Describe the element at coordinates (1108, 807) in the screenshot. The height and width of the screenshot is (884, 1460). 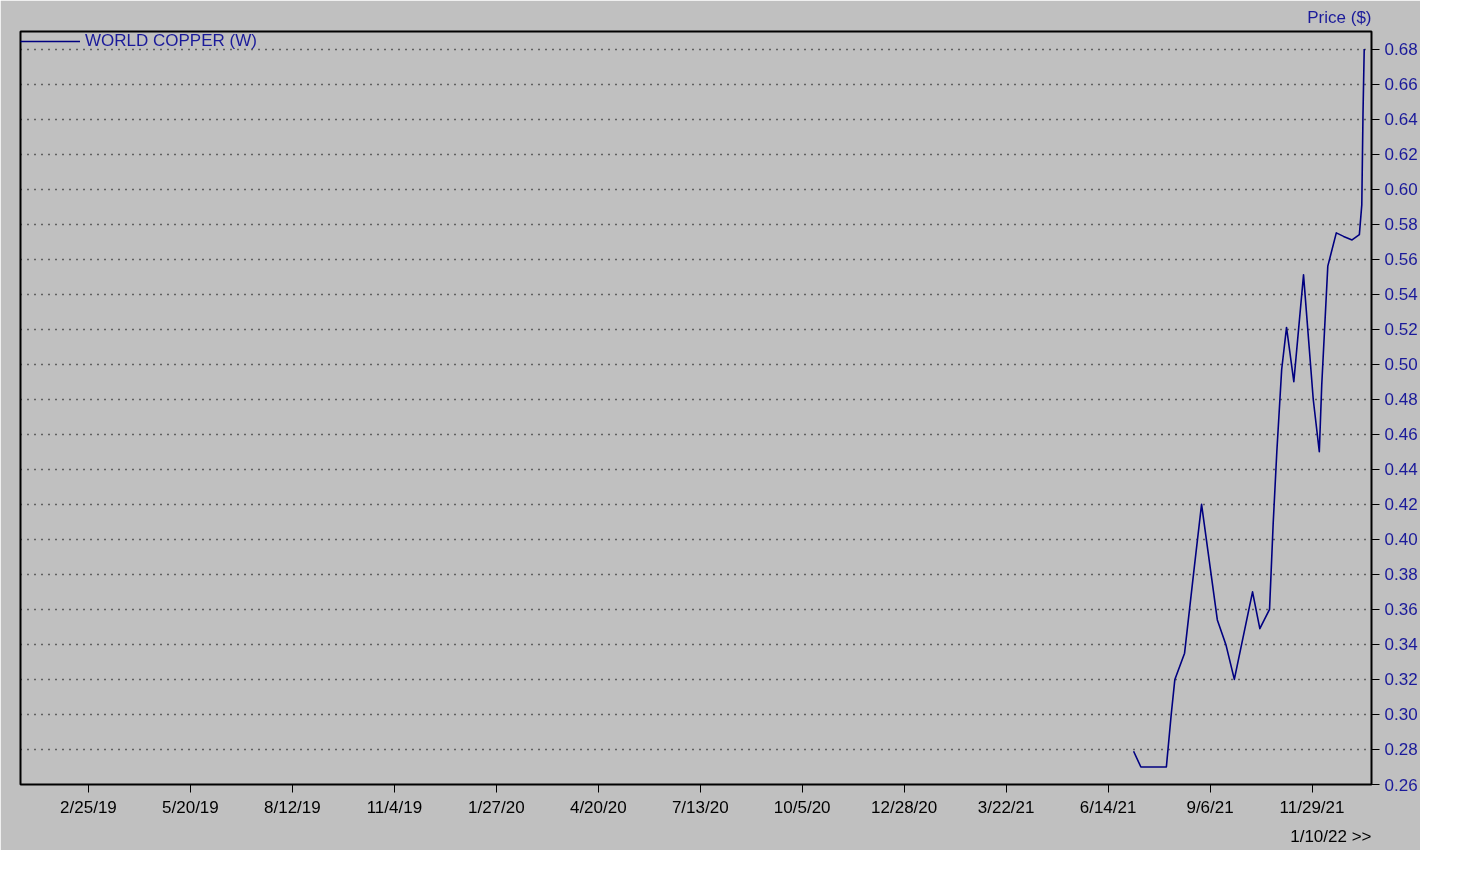
I see `x-tick-label: 6/14/21` at that location.